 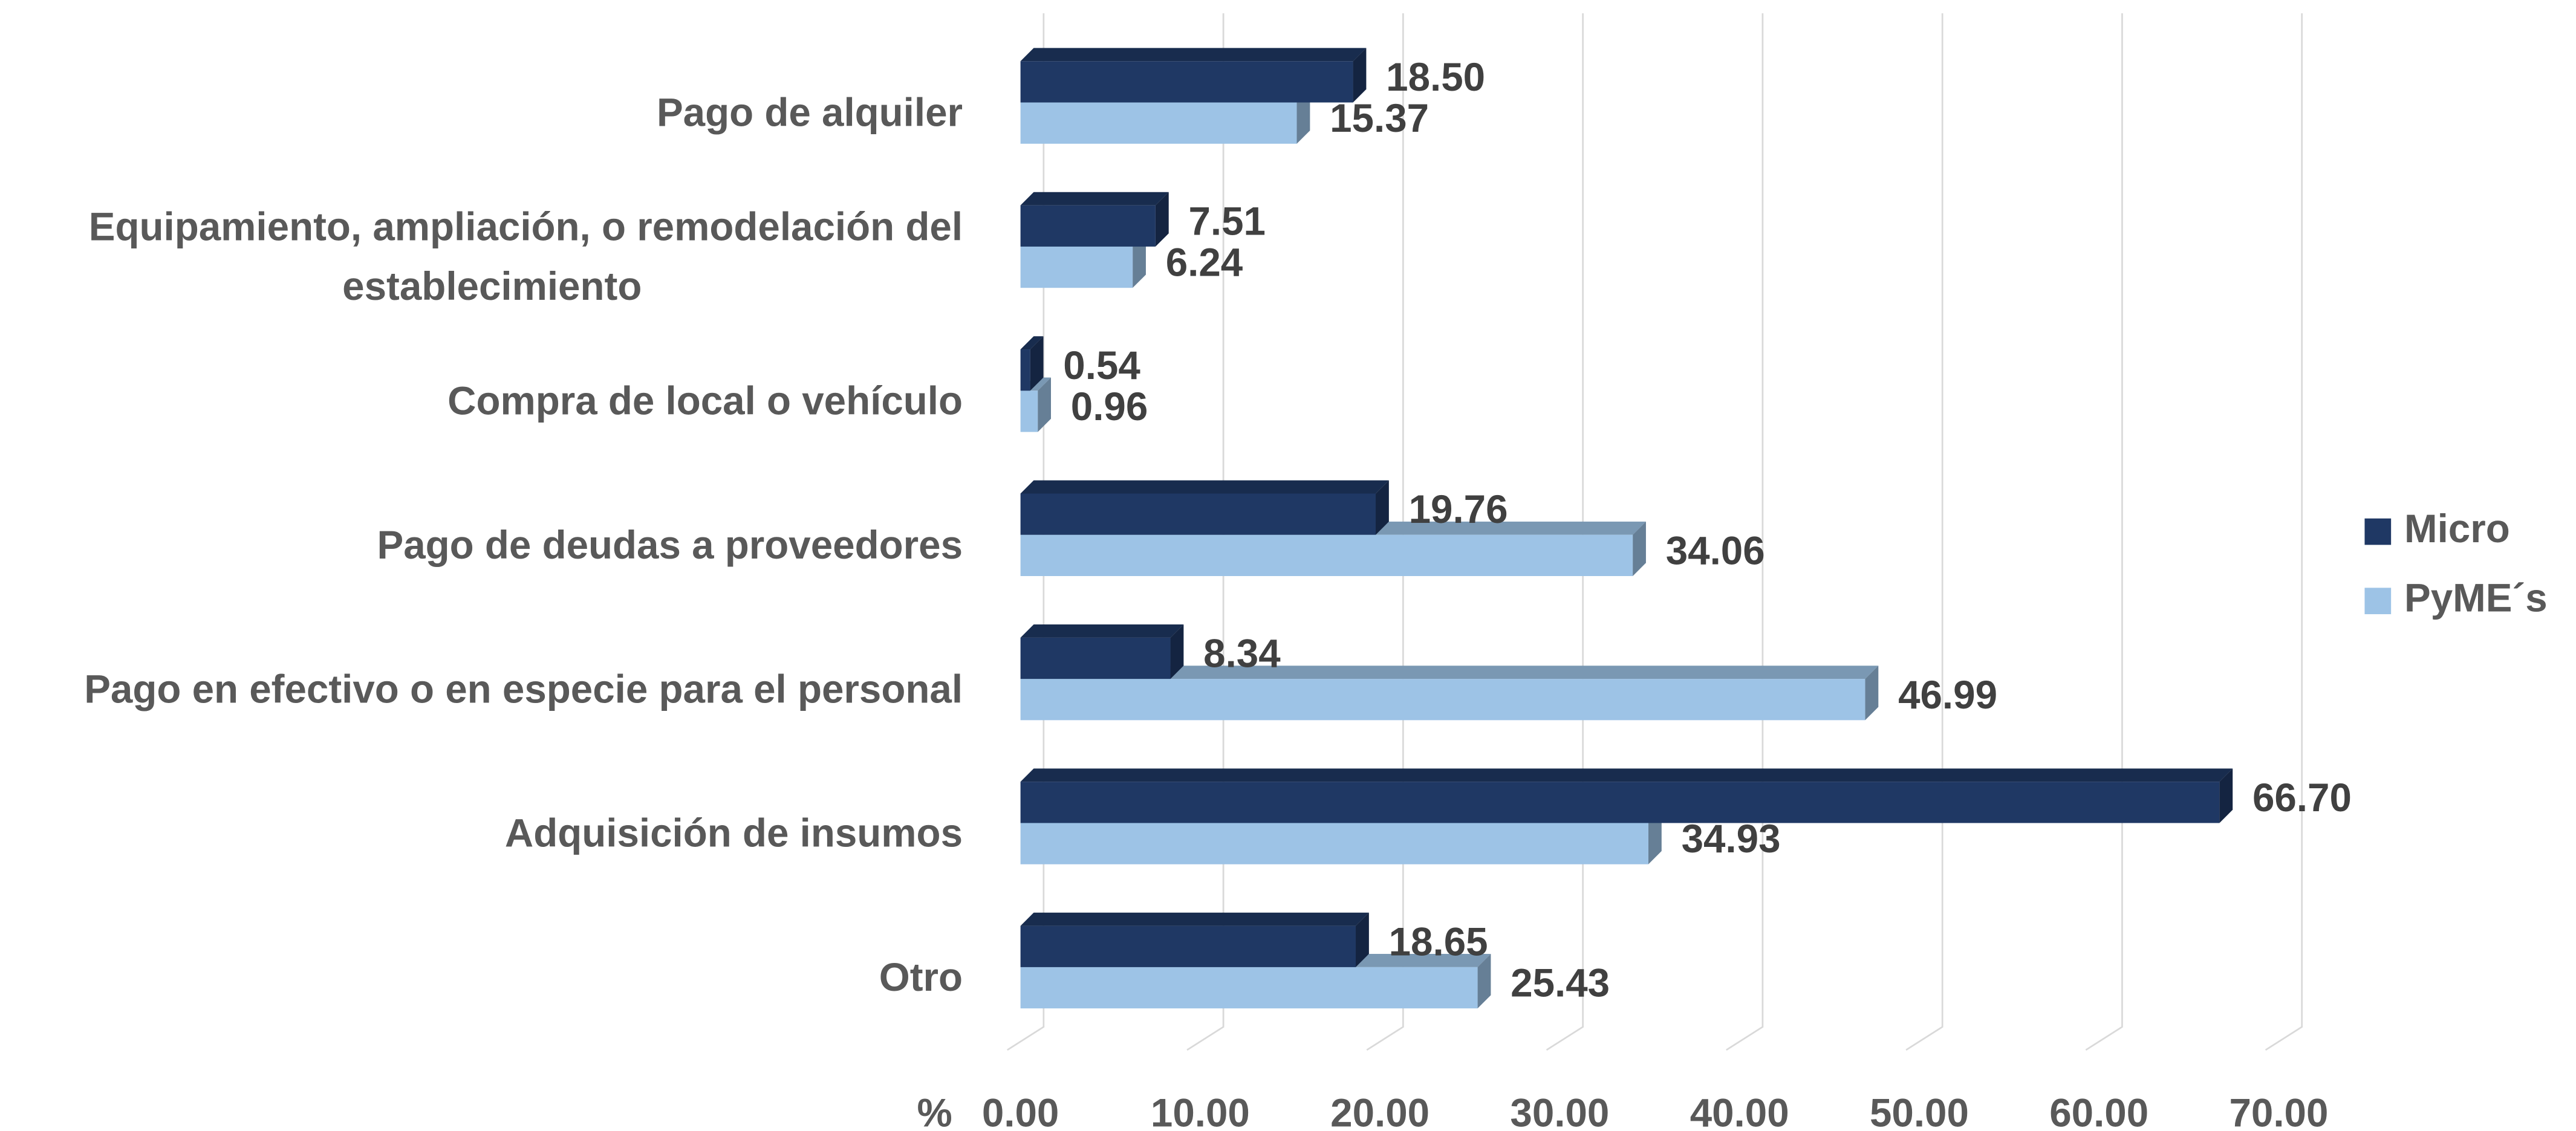 What do you see at coordinates (935, 1111) in the screenshot?
I see `x-axis-label: %` at bounding box center [935, 1111].